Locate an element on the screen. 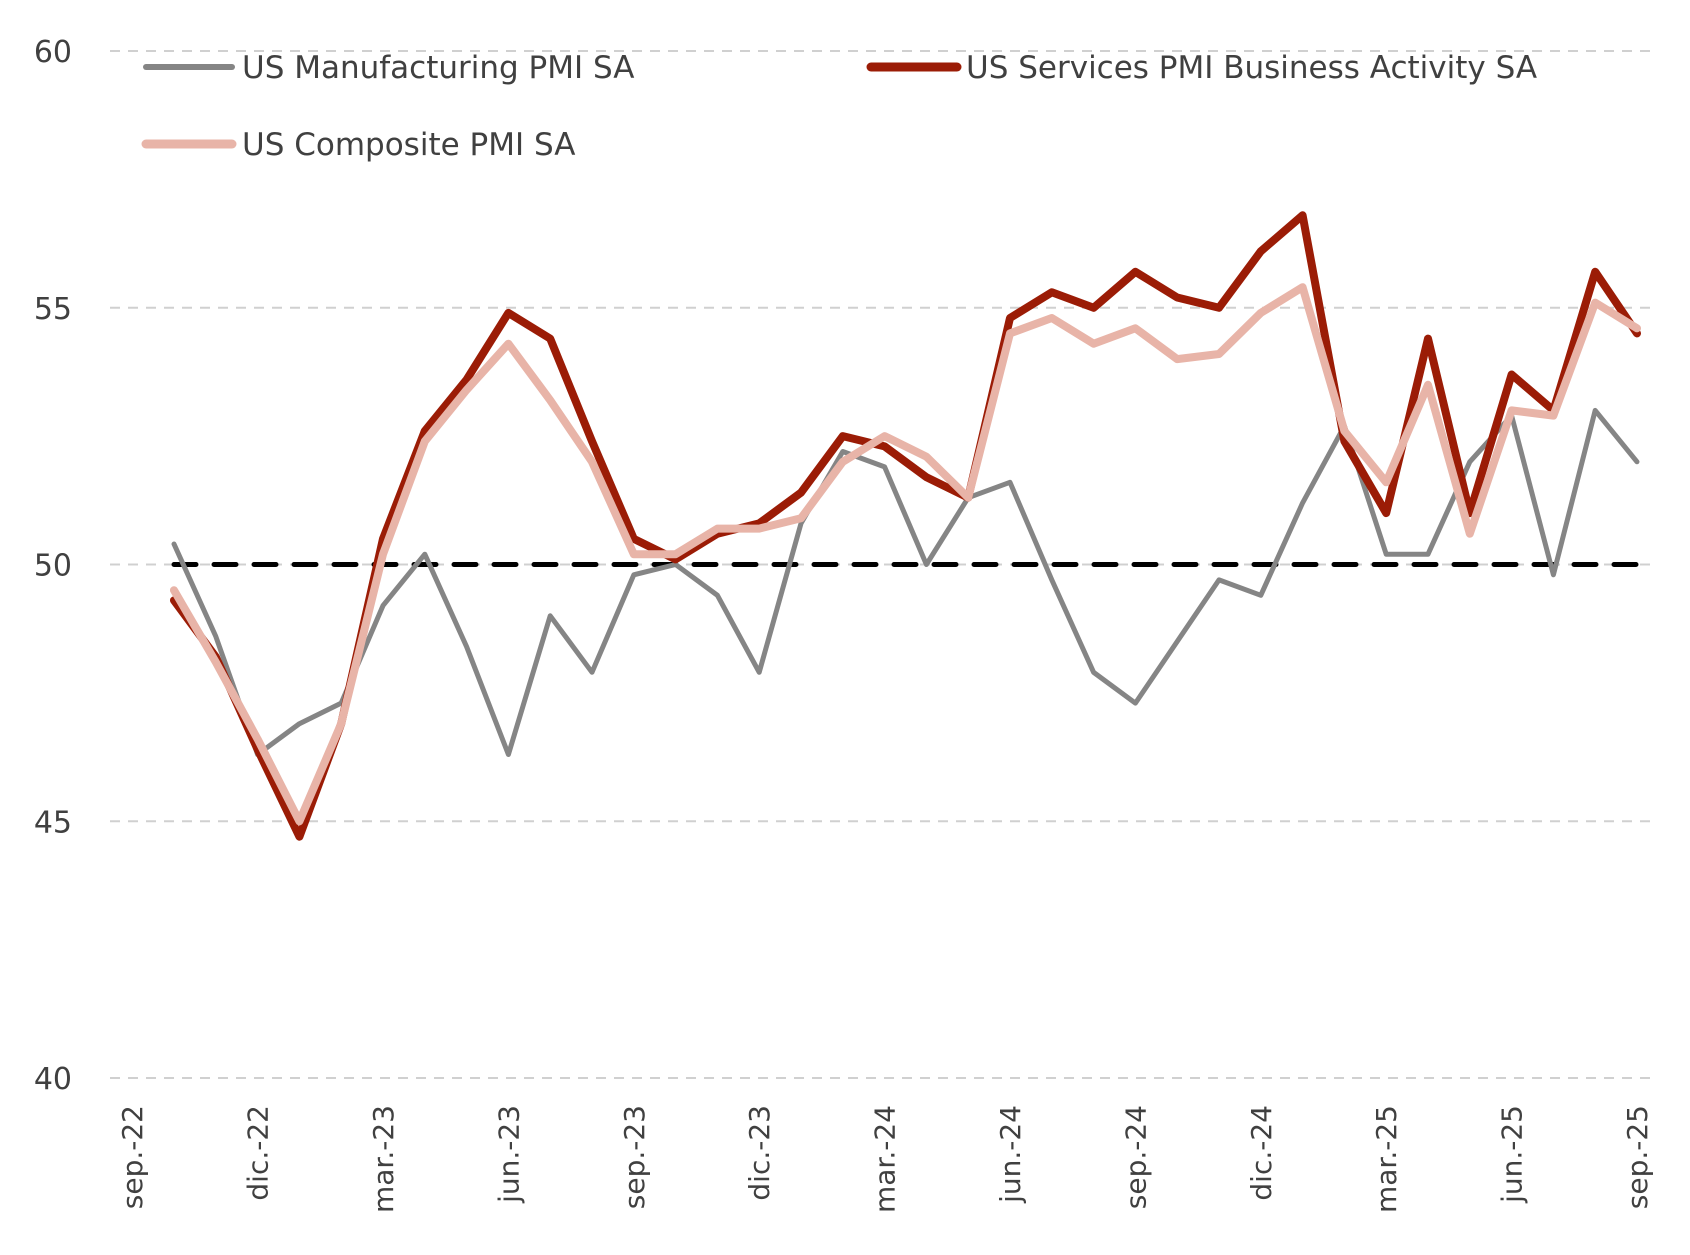 The height and width of the screenshot is (1255, 1690). x-tick-label: sep.-24 is located at coordinates (1135, 1157).